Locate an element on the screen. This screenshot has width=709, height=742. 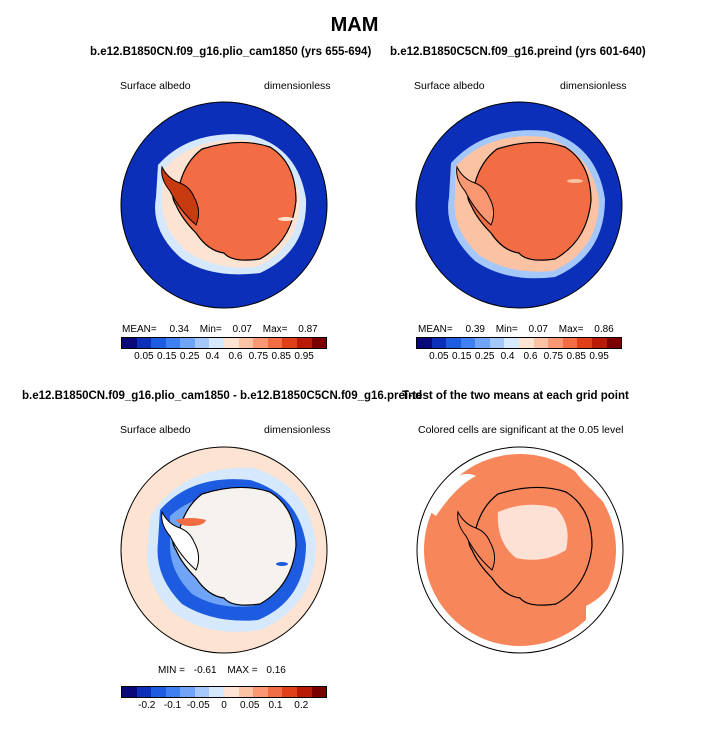
panel3-variable: Surface albedo is located at coordinates (155, 430).